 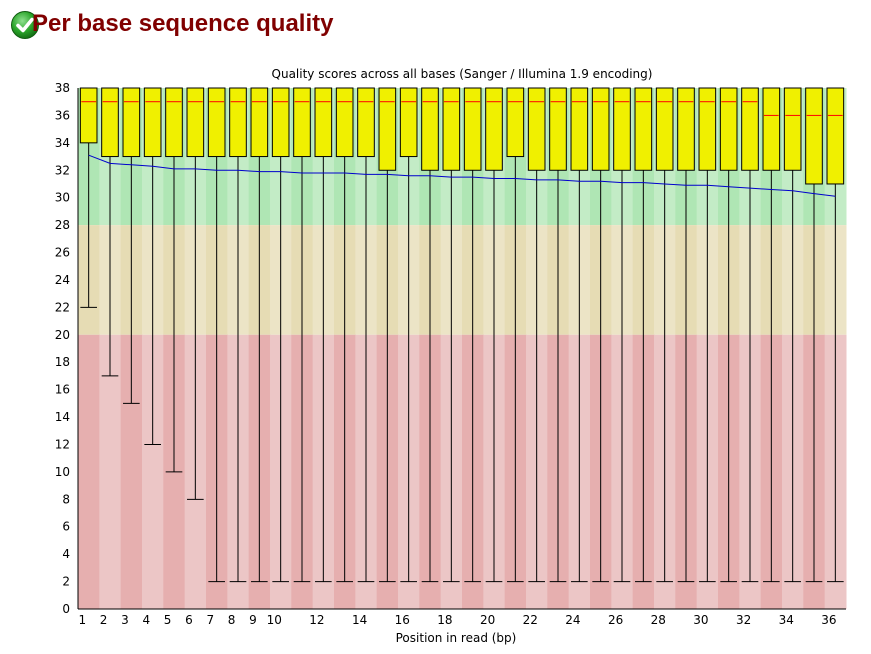 I want to click on x-tick-label: 32, so click(x=743, y=620).